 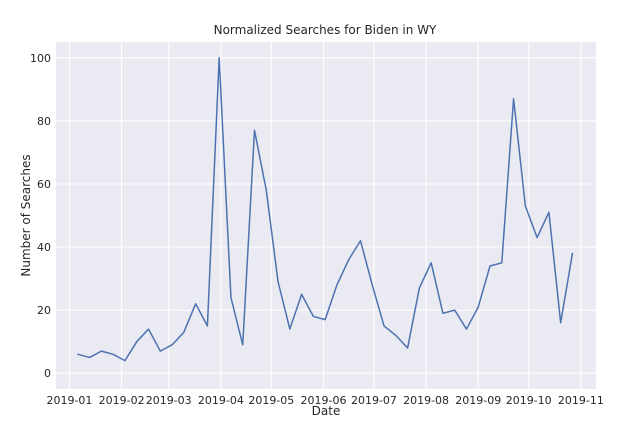 What do you see at coordinates (44, 310) in the screenshot?
I see `y-tick-label: 20` at bounding box center [44, 310].